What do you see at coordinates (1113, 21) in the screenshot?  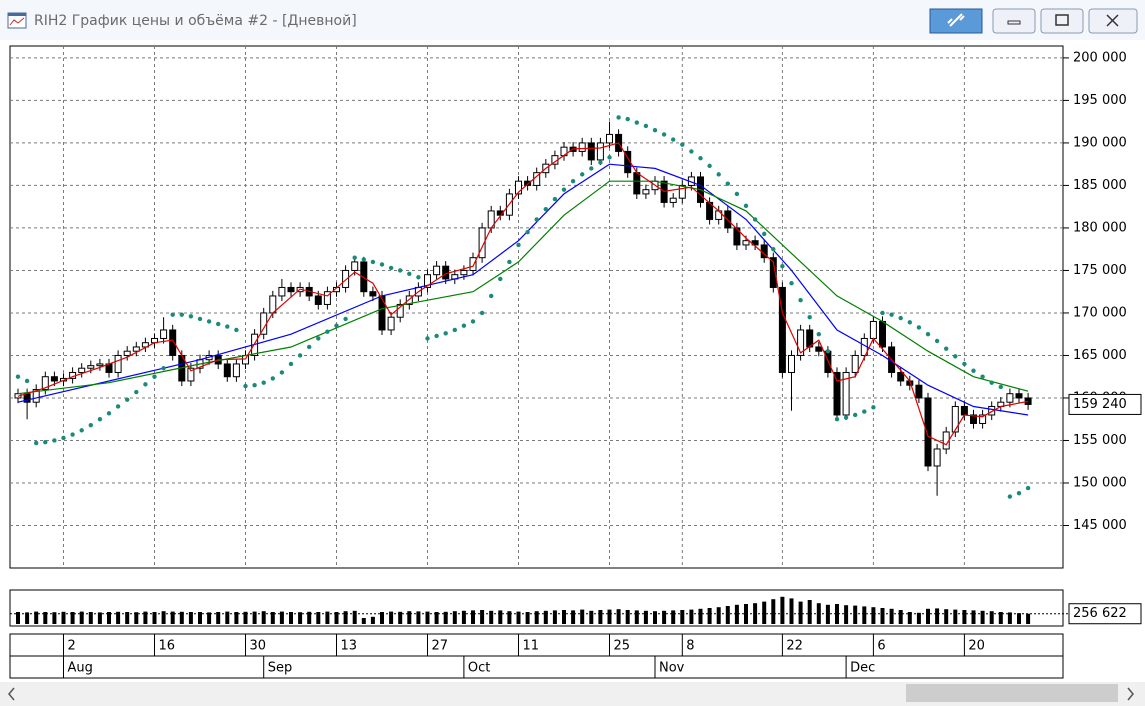 I see `close-button` at bounding box center [1113, 21].